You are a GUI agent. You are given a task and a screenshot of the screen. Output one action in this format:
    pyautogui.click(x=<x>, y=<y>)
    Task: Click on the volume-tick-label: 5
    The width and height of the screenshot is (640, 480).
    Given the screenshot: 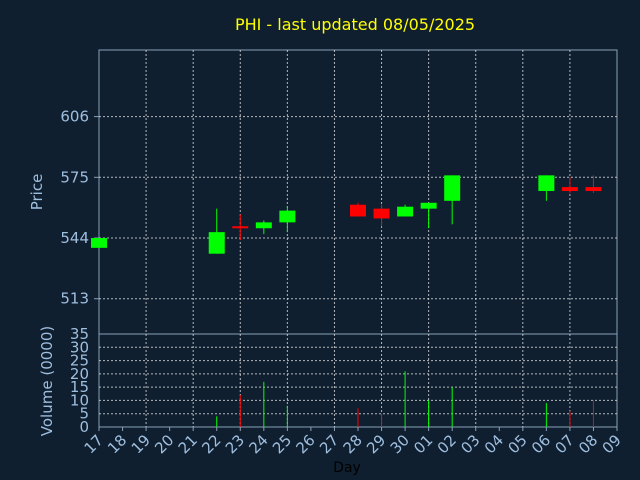 What is the action you would take?
    pyautogui.click(x=84, y=414)
    